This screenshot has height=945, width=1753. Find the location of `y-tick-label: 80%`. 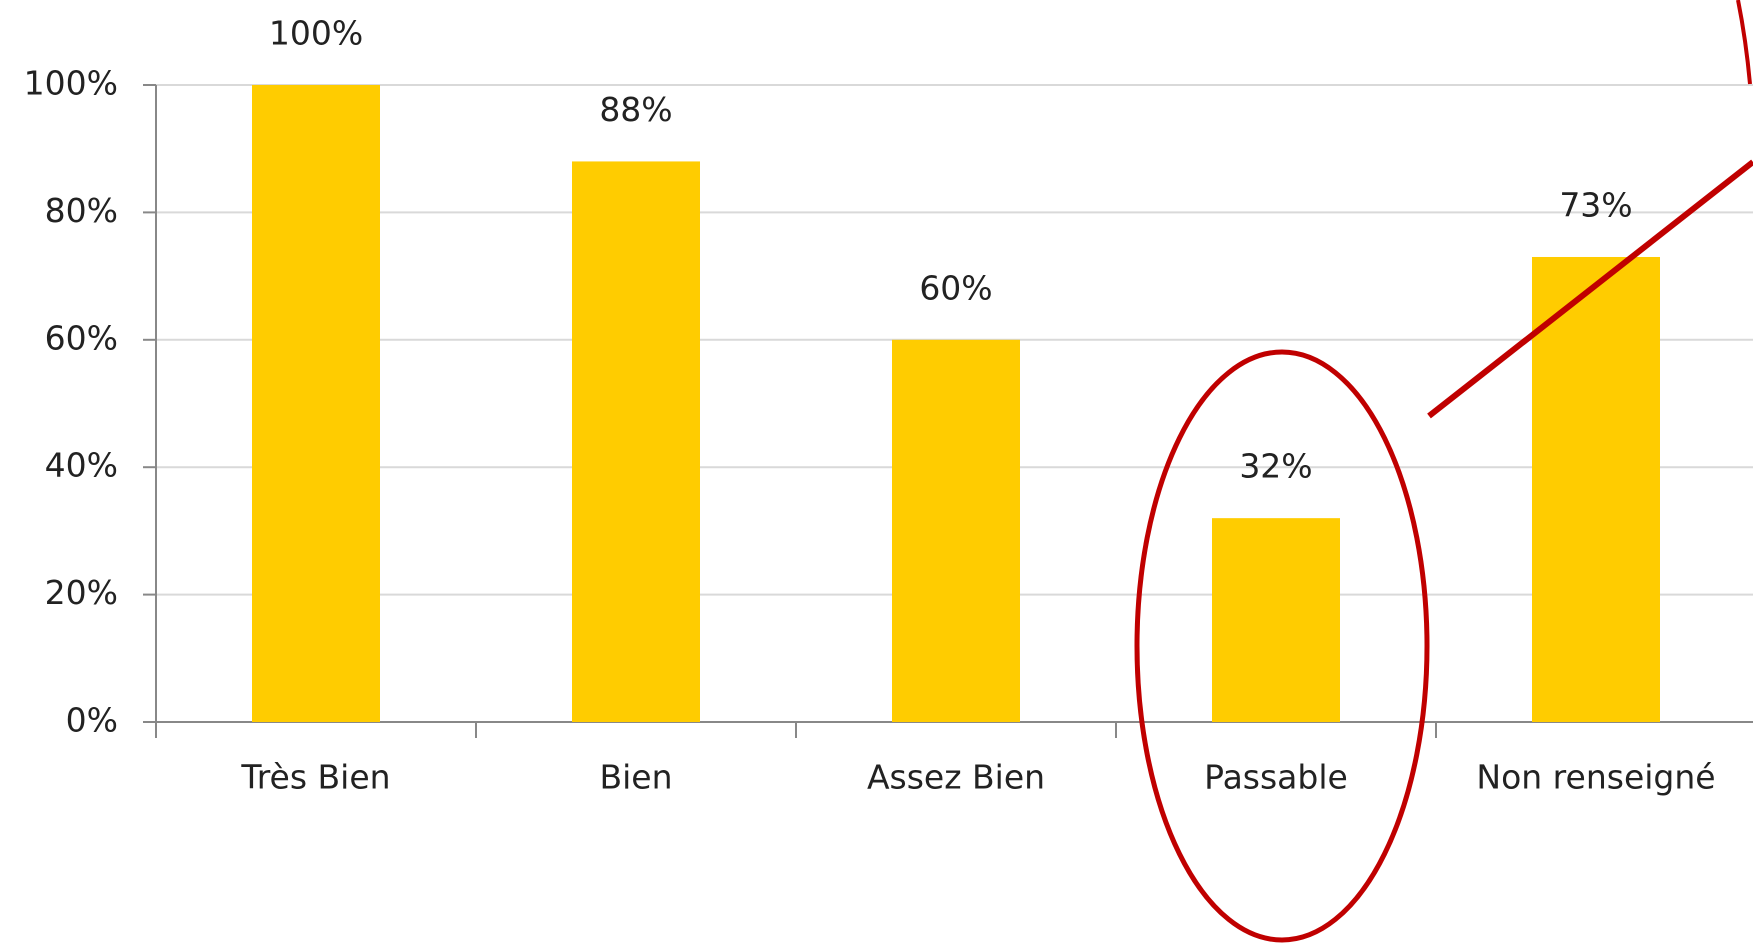

y-tick-label: 80% is located at coordinates (81, 210).